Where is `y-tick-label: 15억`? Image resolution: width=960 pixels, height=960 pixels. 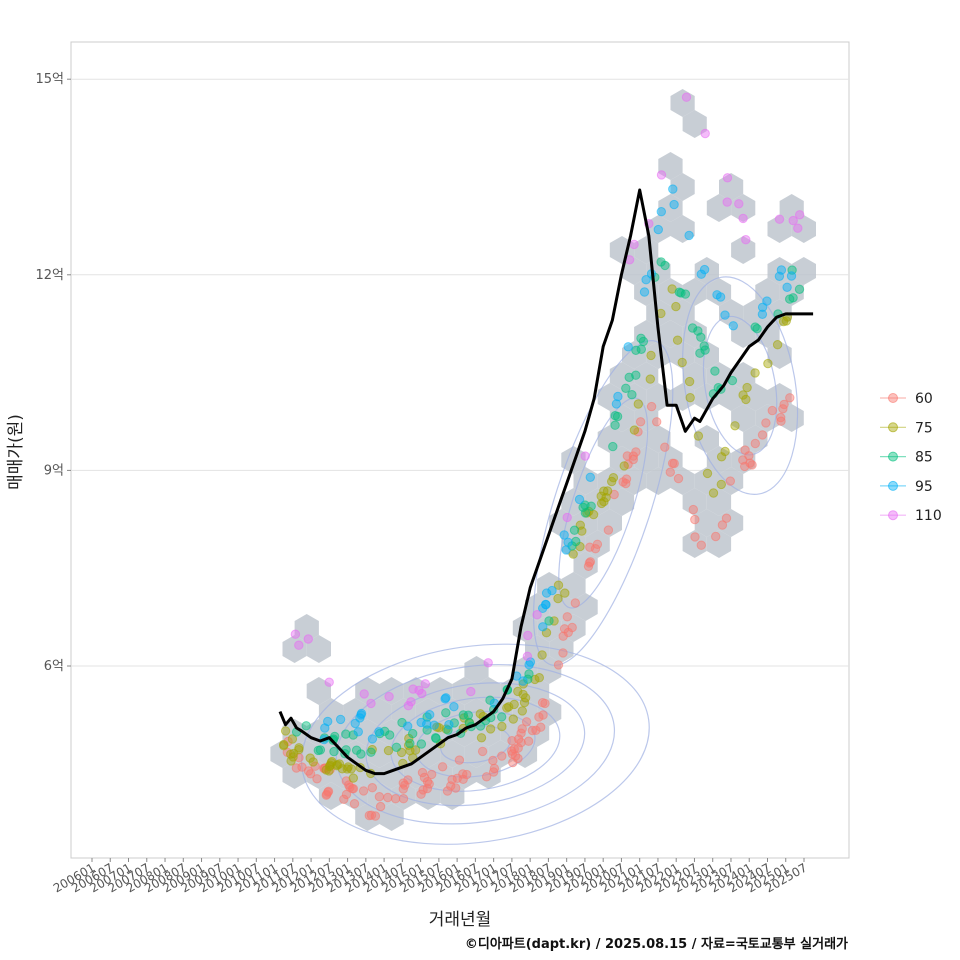
y-tick-label: 15억 is located at coordinates (49, 79).